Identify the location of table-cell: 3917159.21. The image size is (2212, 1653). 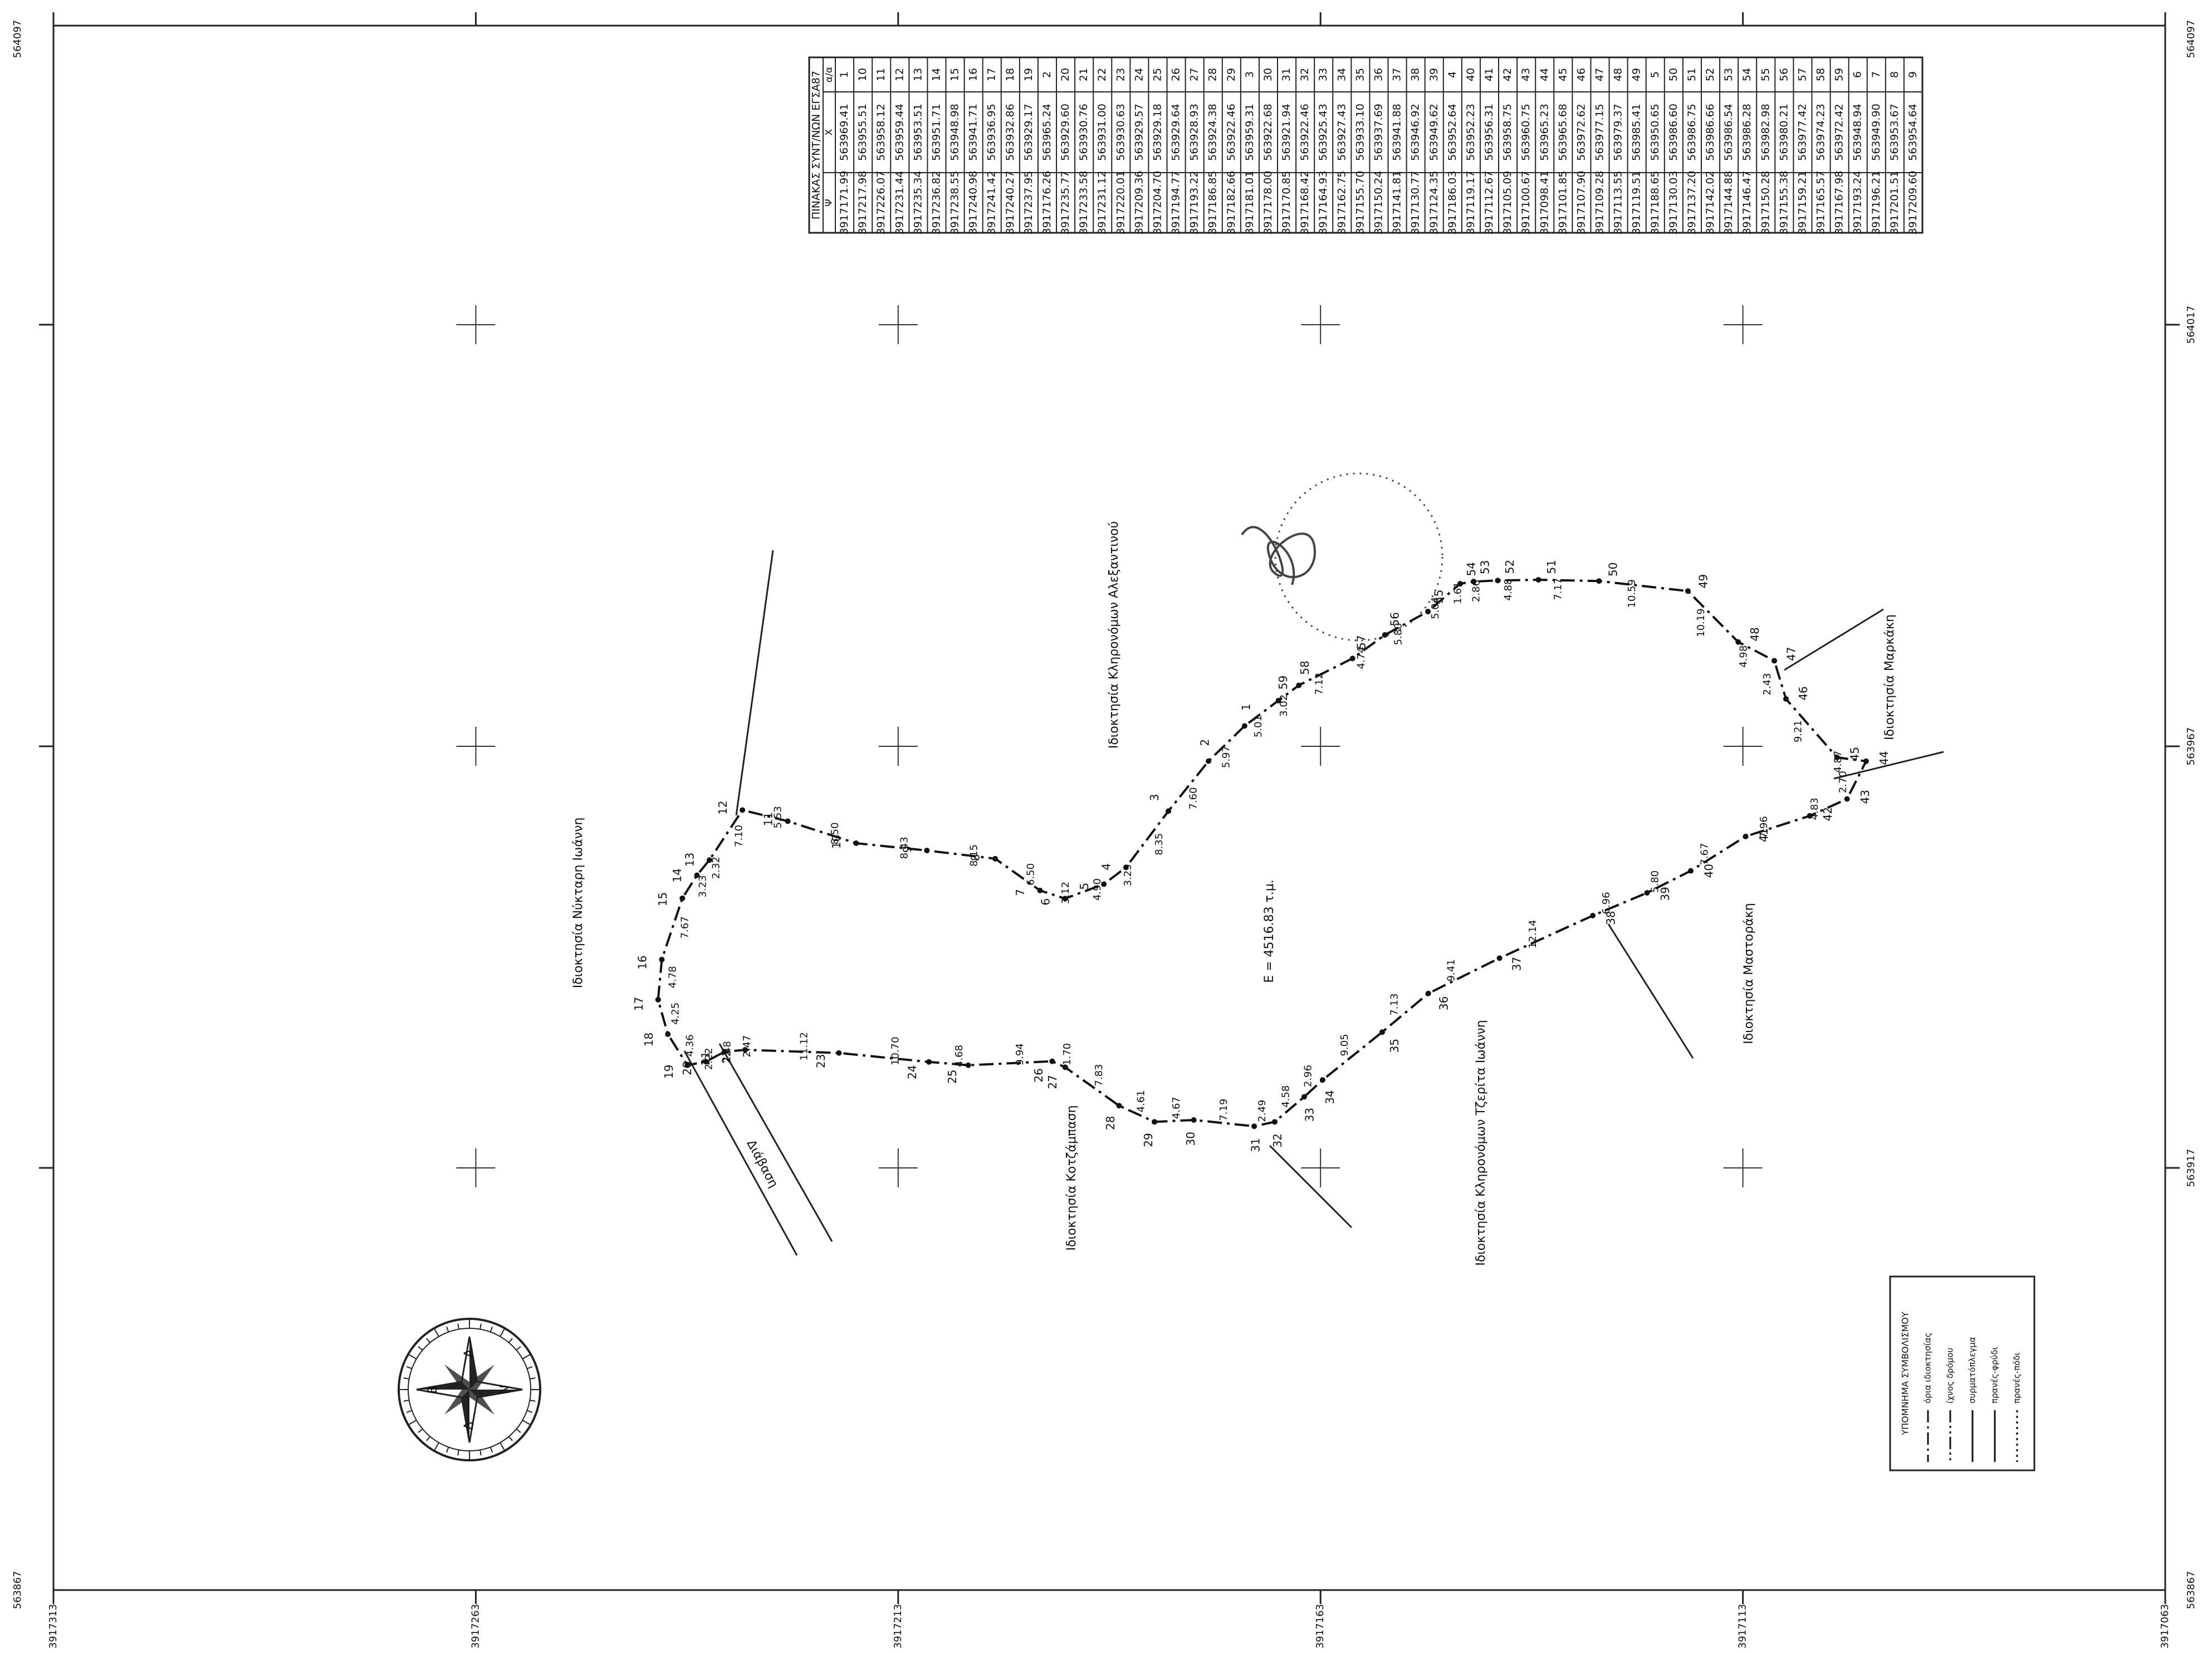
(1802, 203).